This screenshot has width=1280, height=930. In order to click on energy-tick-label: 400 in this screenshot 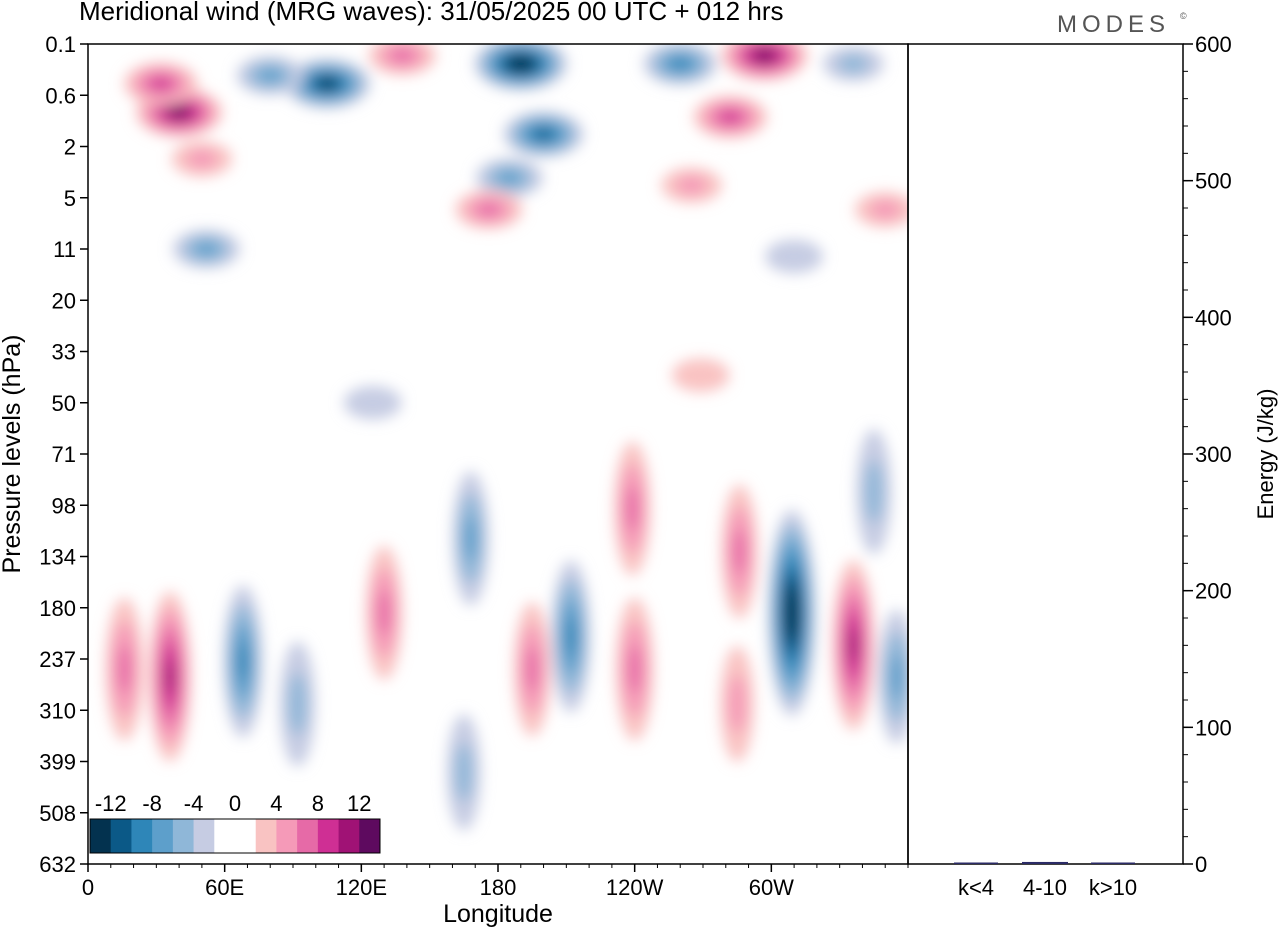, I will do `click(1213, 317)`.